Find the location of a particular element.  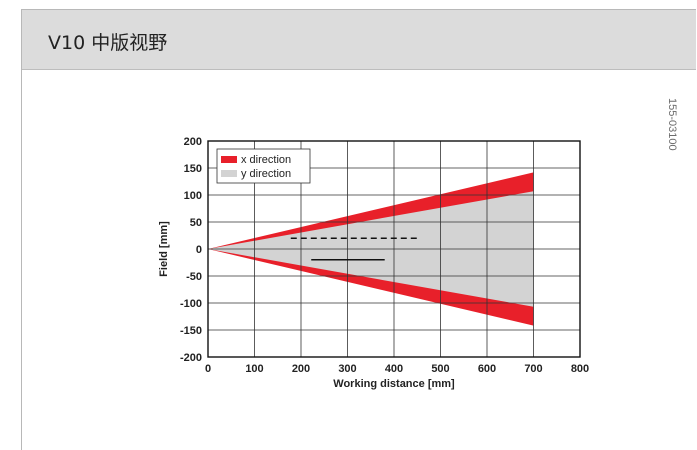

x-tick-label: 800 is located at coordinates (580, 369).